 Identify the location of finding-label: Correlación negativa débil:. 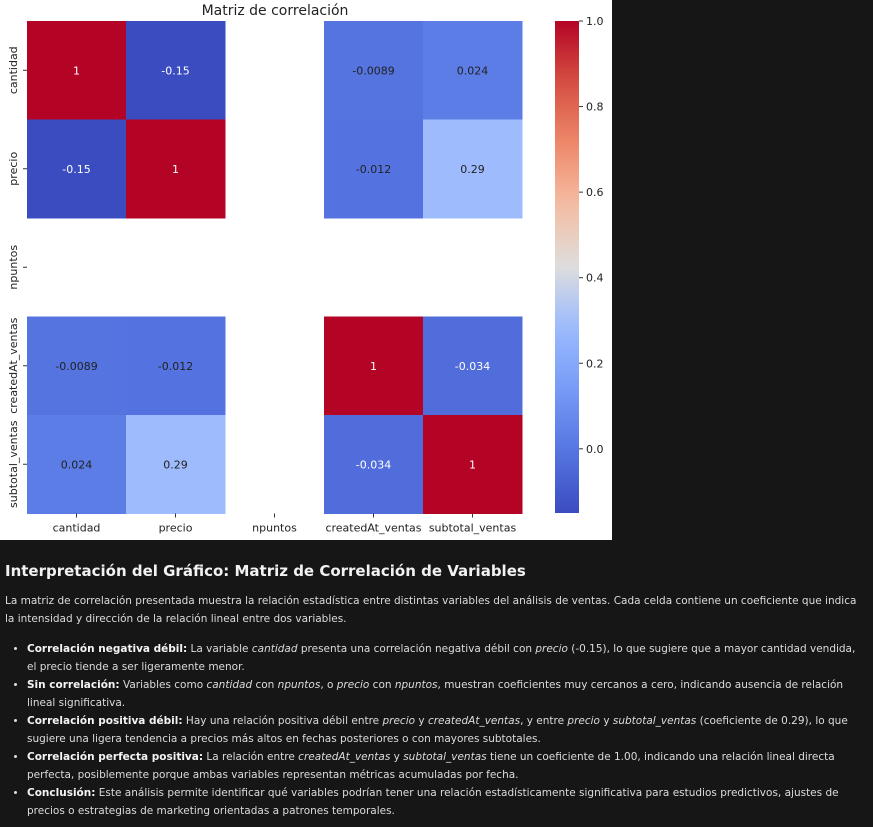
(107, 649).